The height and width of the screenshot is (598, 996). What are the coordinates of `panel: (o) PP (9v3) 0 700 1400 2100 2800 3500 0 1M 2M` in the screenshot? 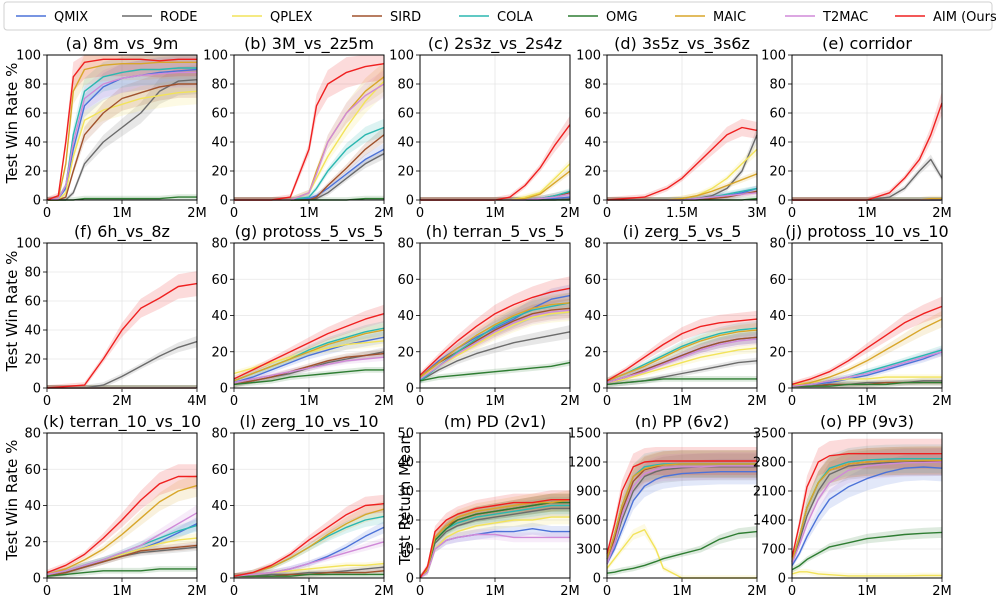 It's located at (852, 505).